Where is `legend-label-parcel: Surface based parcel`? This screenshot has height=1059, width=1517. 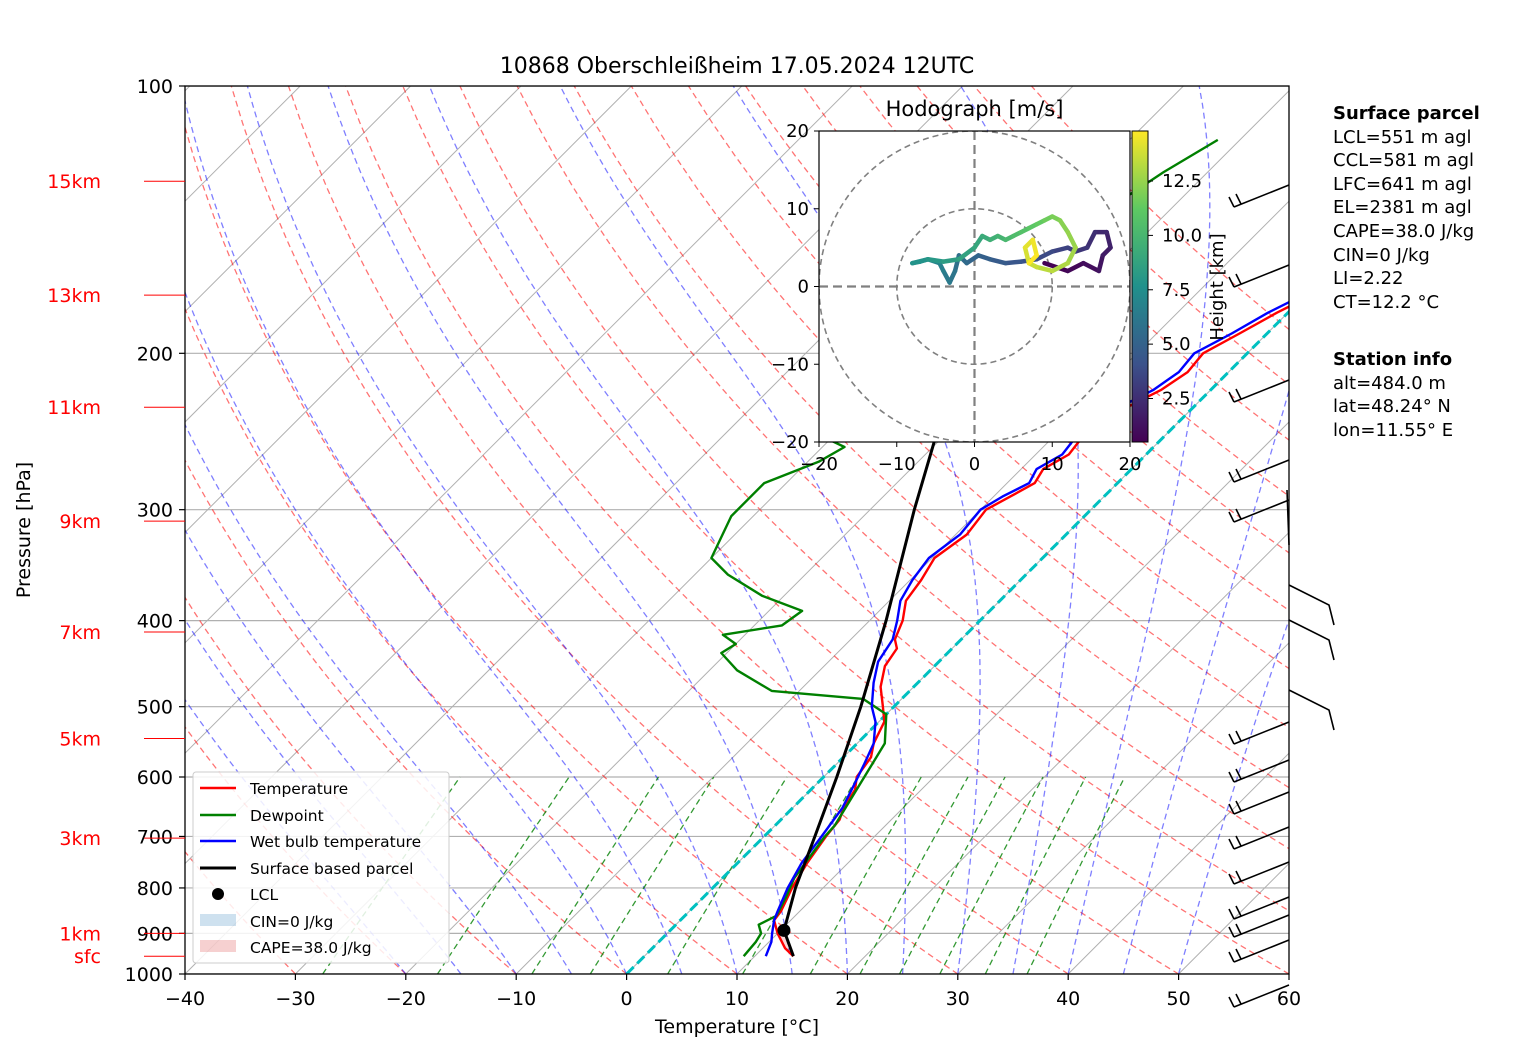 legend-label-parcel: Surface based parcel is located at coordinates (331, 869).